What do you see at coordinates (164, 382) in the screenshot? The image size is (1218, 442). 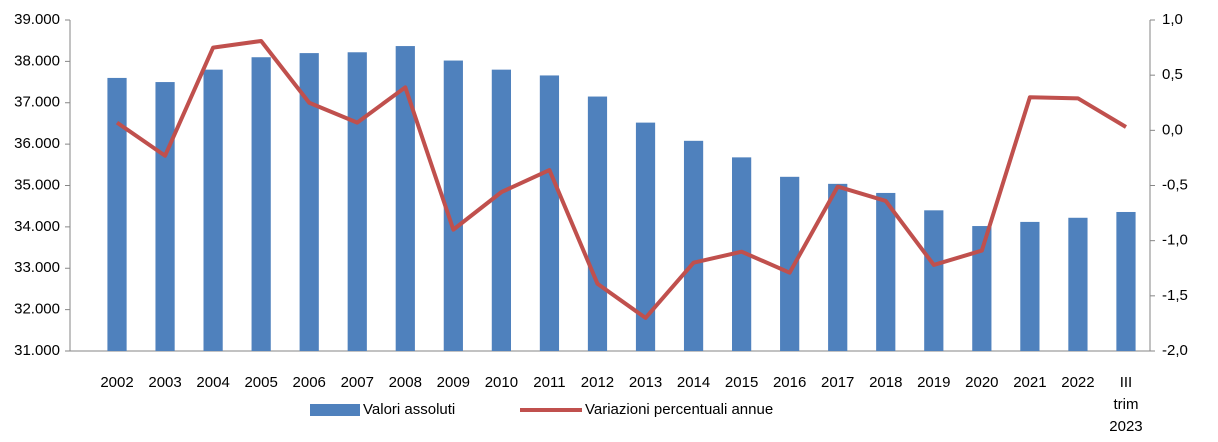 I see `x-tick-label: 2003` at bounding box center [164, 382].